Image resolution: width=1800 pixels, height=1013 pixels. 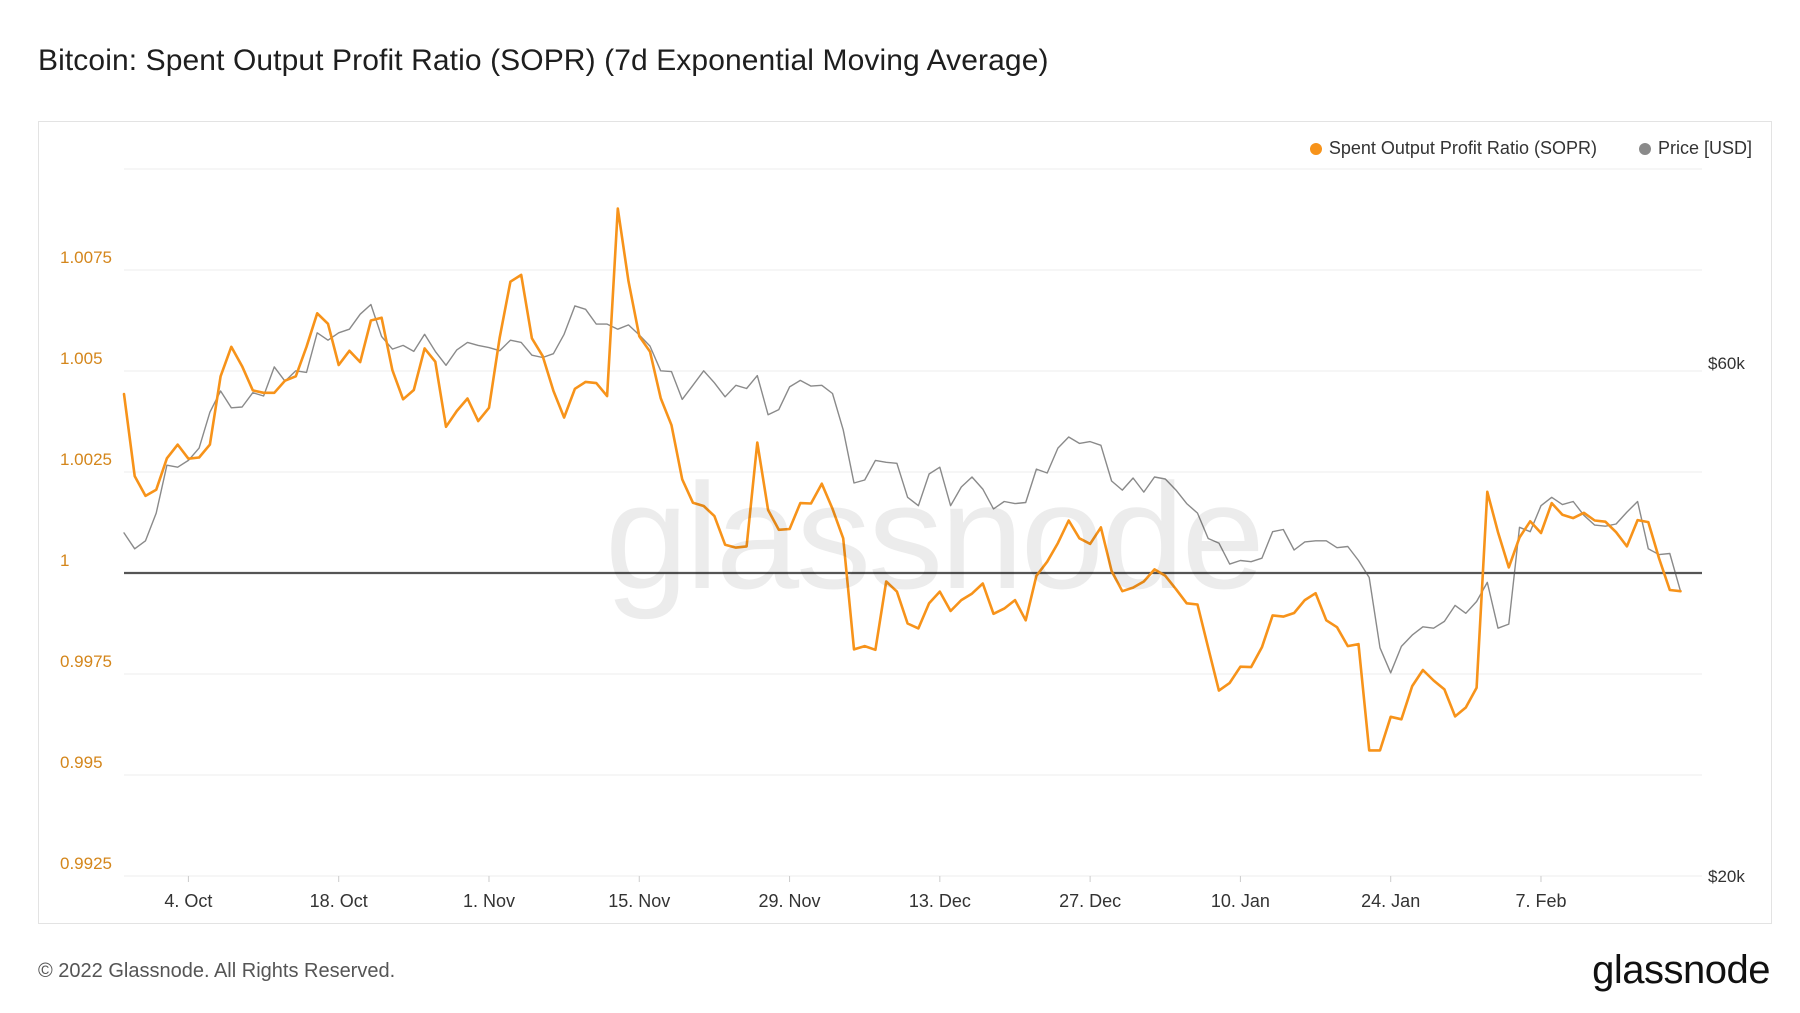 What do you see at coordinates (790, 901) in the screenshot?
I see `x-tick-label-4: 29. Nov` at bounding box center [790, 901].